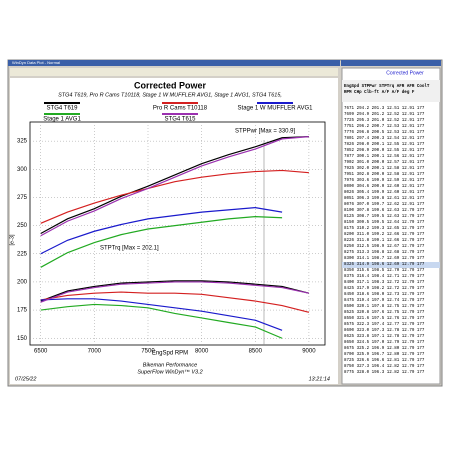 The height and width of the screenshot is (450, 450). Describe the element at coordinates (180, 109) in the screenshot. I see `legend-label: Pro R Cams T10118` at that location.